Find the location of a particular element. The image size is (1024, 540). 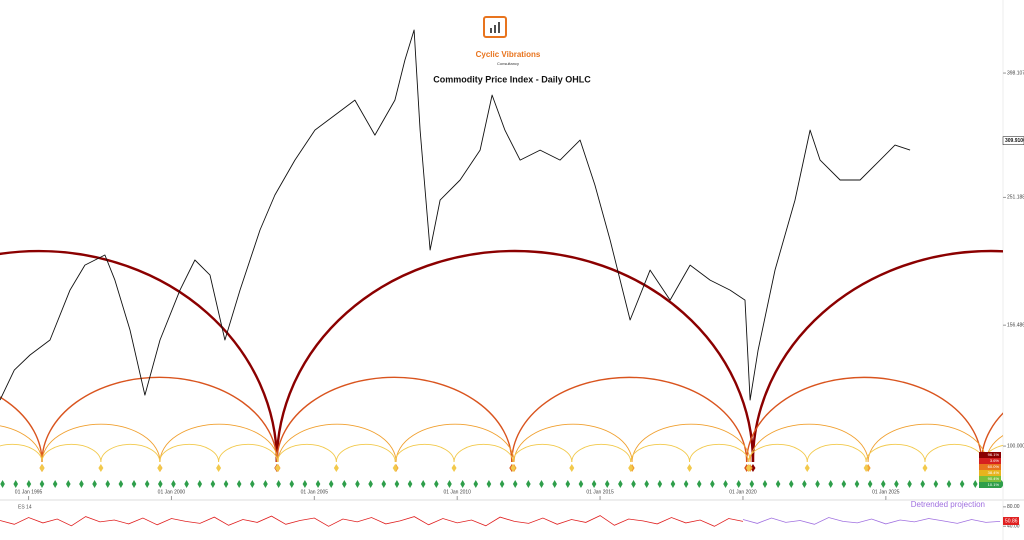

x-tick-label: 01 Jan 2010 is located at coordinates (457, 492).